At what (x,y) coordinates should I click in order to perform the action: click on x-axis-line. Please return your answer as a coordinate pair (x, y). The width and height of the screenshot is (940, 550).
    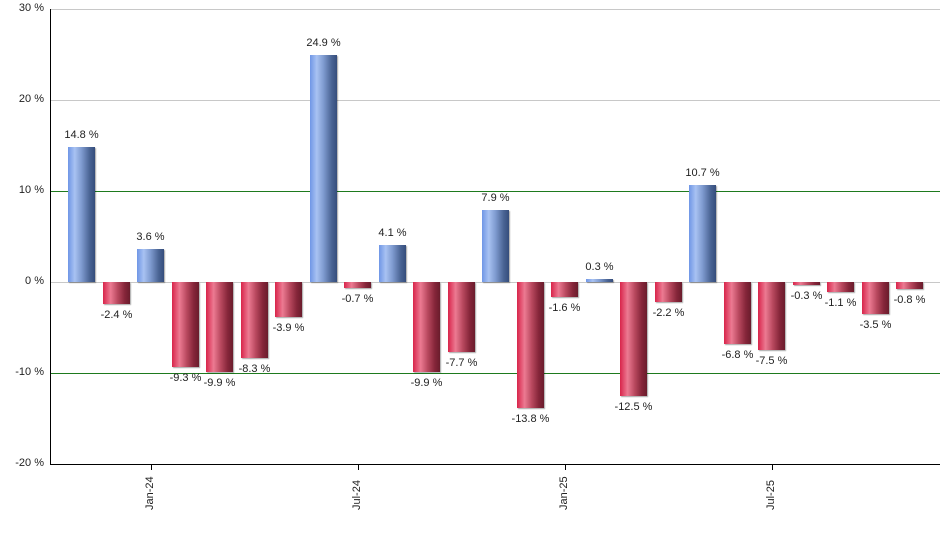
    Looking at the image, I should click on (495, 464).